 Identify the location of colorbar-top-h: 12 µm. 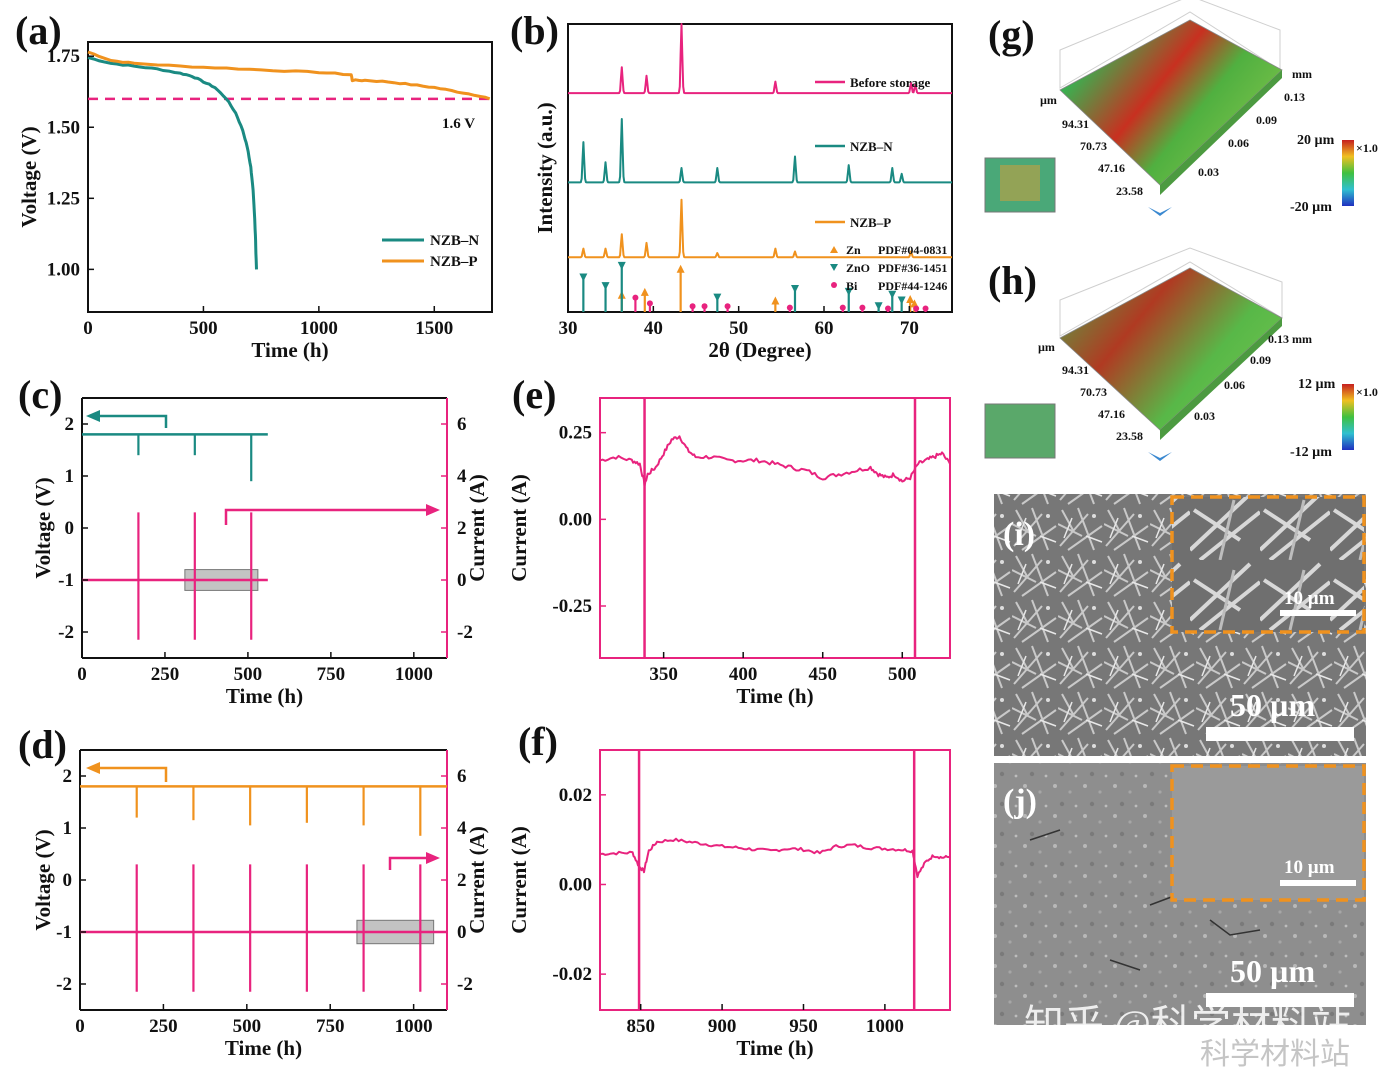
(1317, 384).